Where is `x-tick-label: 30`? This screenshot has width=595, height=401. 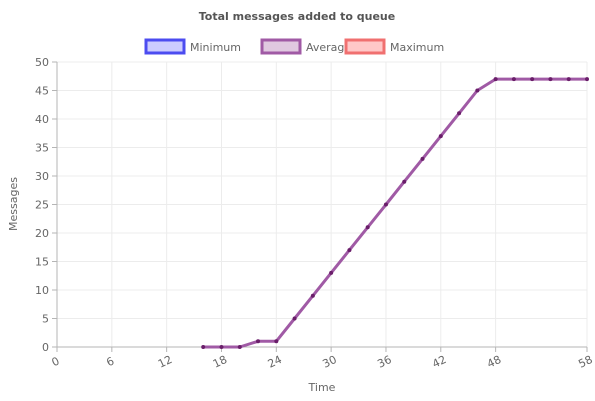 x-tick-label: 30 is located at coordinates (330, 362).